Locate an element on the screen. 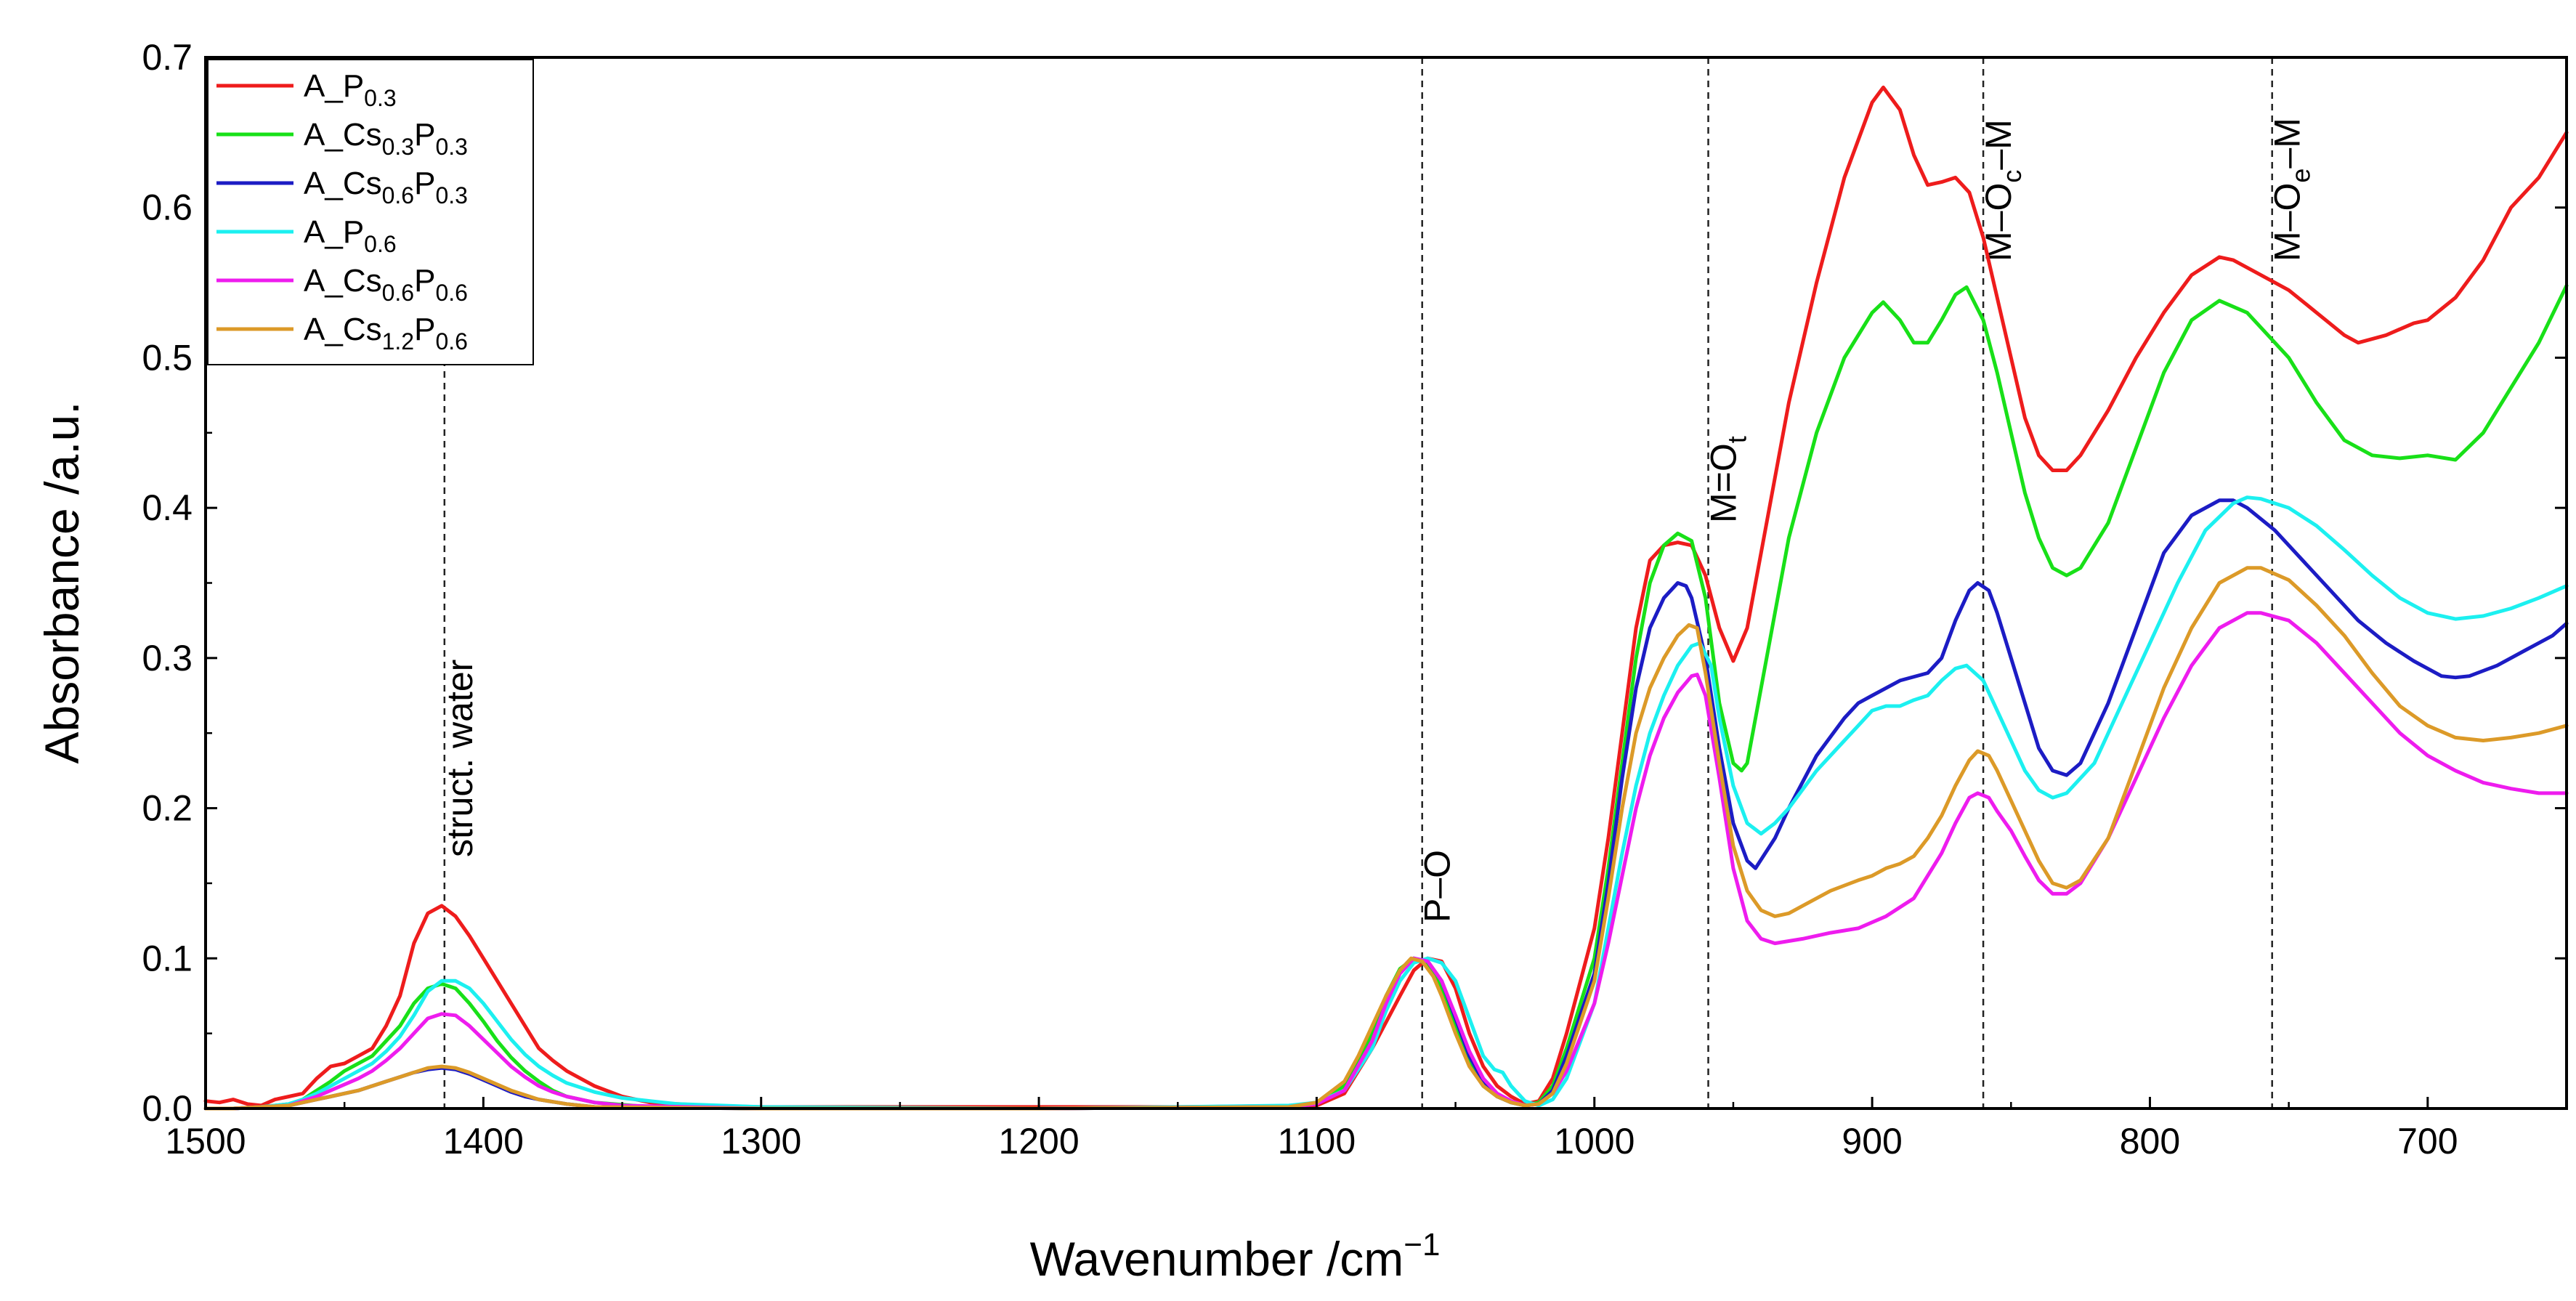  annotation-label-text: struct. water is located at coordinates (460, 758).